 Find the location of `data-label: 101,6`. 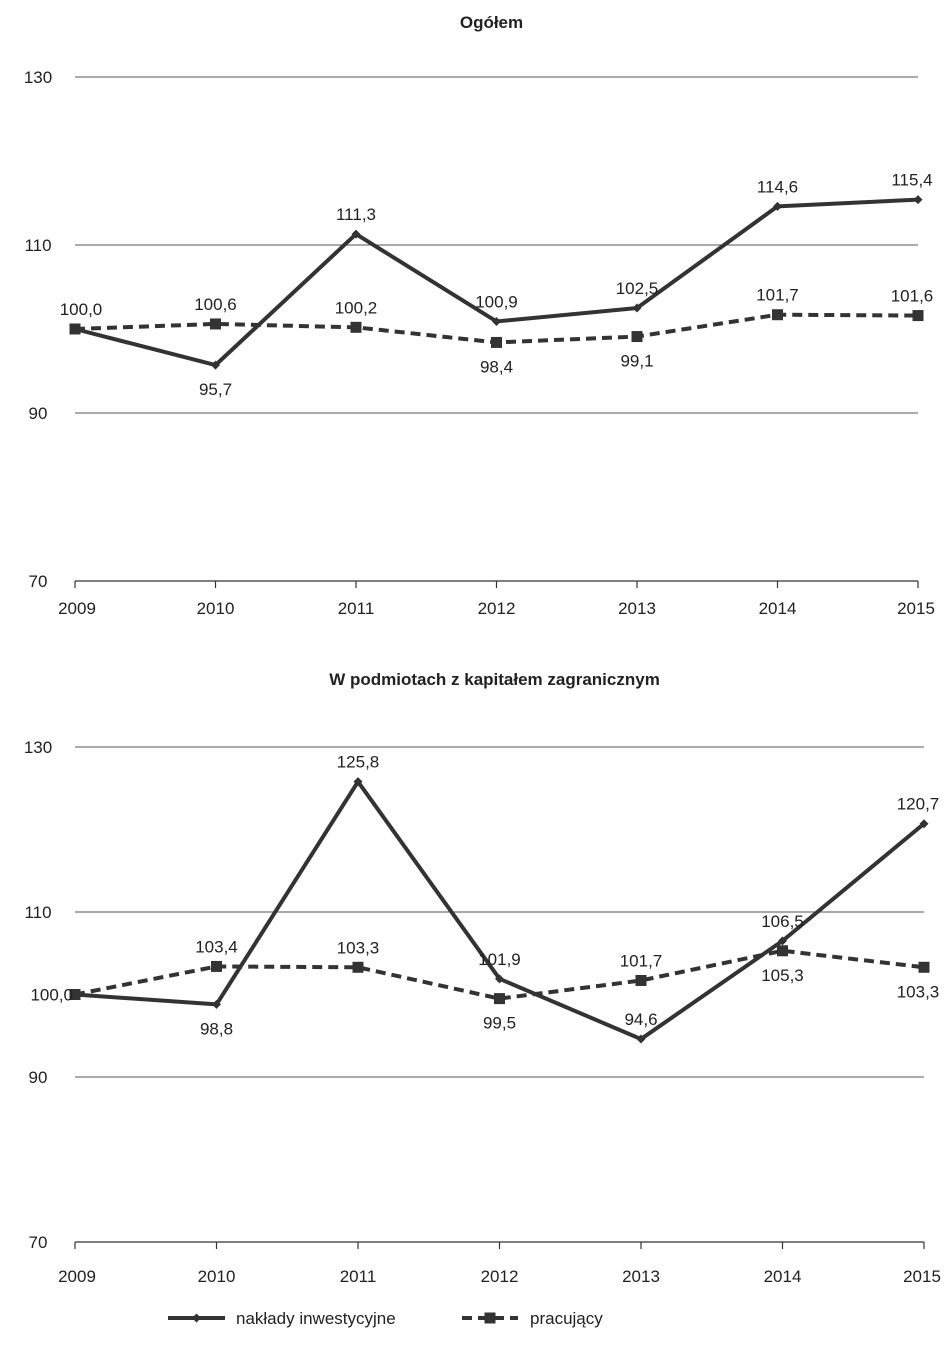

data-label: 101,6 is located at coordinates (912, 296).